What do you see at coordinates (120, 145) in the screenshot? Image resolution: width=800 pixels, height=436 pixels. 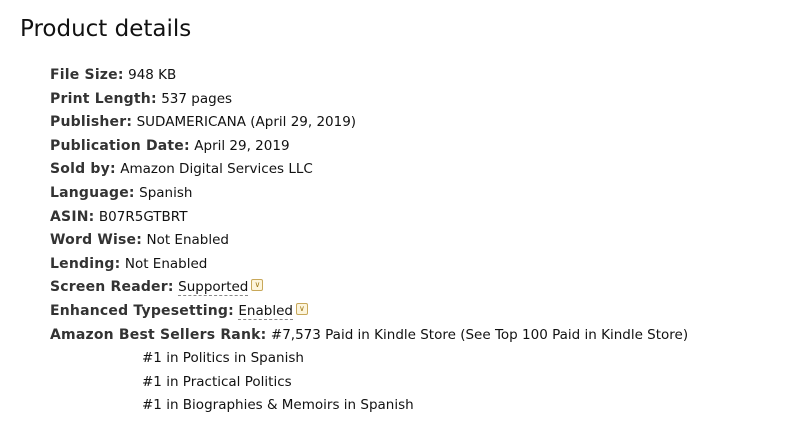 I see `detail-label: Publication Date:` at bounding box center [120, 145].